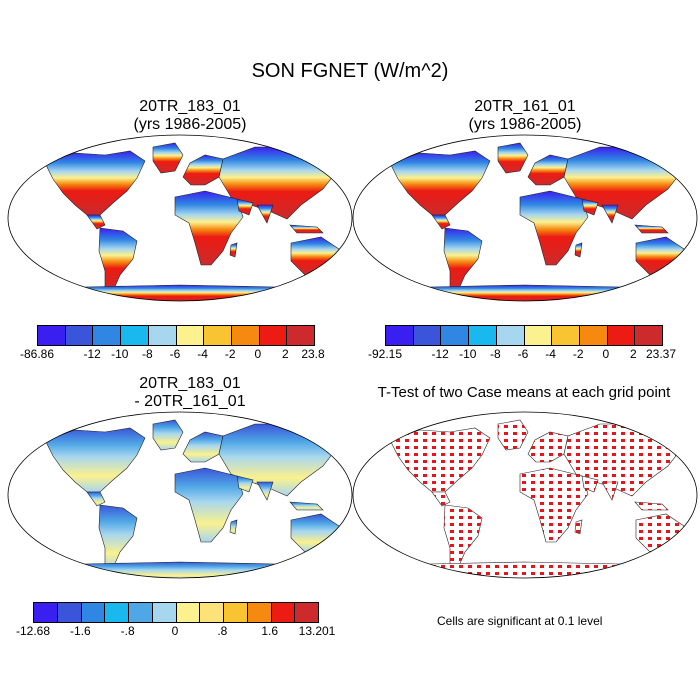  Describe the element at coordinates (230, 354) in the screenshot. I see `cb1-tick-label: -2` at that location.